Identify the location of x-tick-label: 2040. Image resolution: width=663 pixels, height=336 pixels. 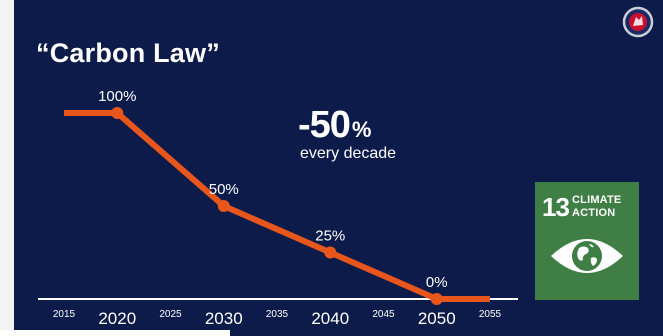
(330, 318).